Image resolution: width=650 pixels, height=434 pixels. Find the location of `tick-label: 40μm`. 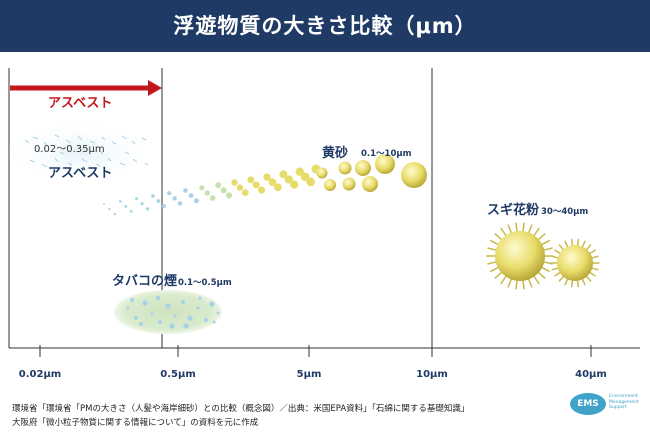

tick-label: 40μm is located at coordinates (591, 374).